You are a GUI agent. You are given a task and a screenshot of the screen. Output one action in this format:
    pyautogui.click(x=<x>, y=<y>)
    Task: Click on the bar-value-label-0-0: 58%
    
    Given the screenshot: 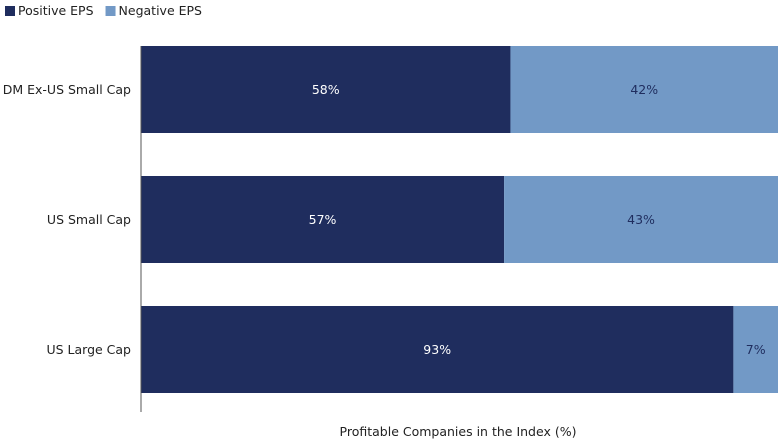 What is the action you would take?
    pyautogui.click(x=326, y=89)
    